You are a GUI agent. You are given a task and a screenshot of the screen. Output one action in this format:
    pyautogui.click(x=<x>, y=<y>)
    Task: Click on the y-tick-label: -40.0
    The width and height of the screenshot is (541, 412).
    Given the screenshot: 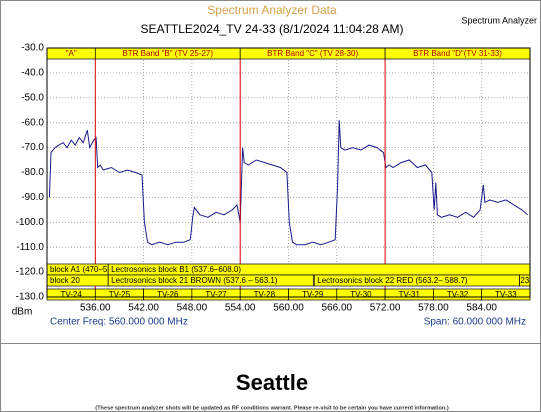 What is the action you would take?
    pyautogui.click(x=32, y=73)
    